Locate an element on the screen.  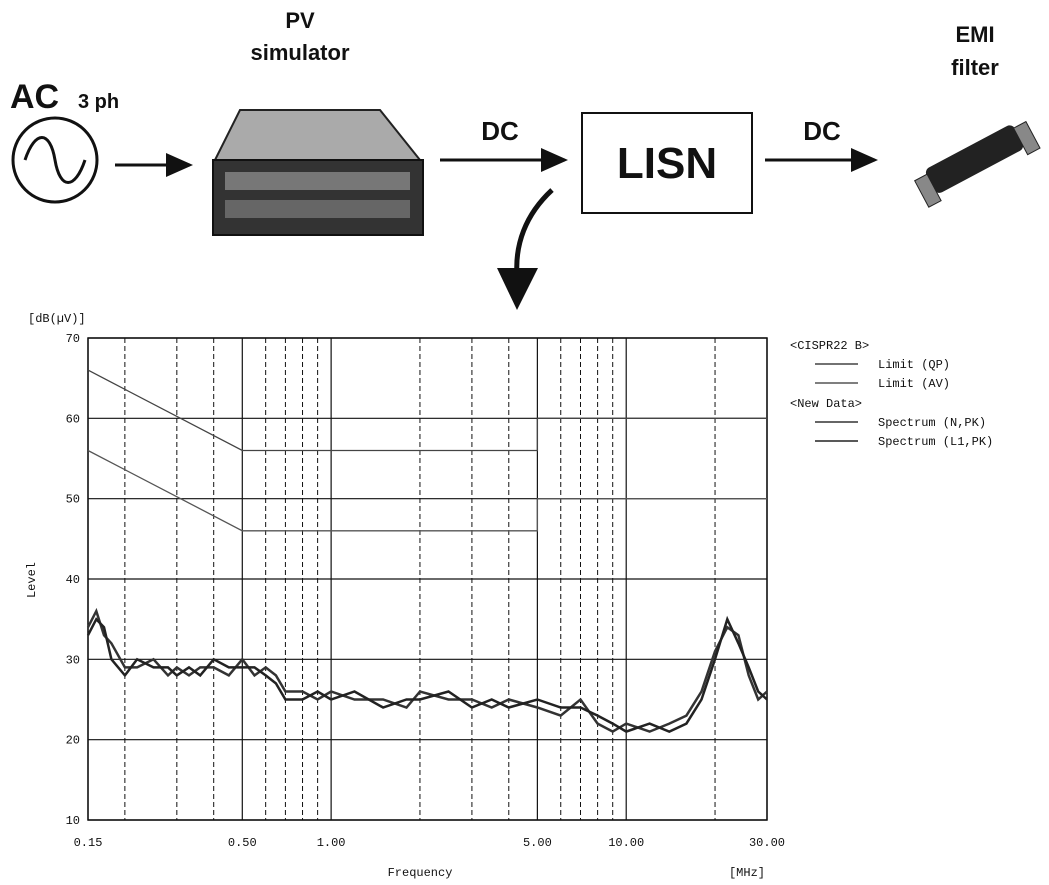
ac-source is located at coordinates (55, 160).